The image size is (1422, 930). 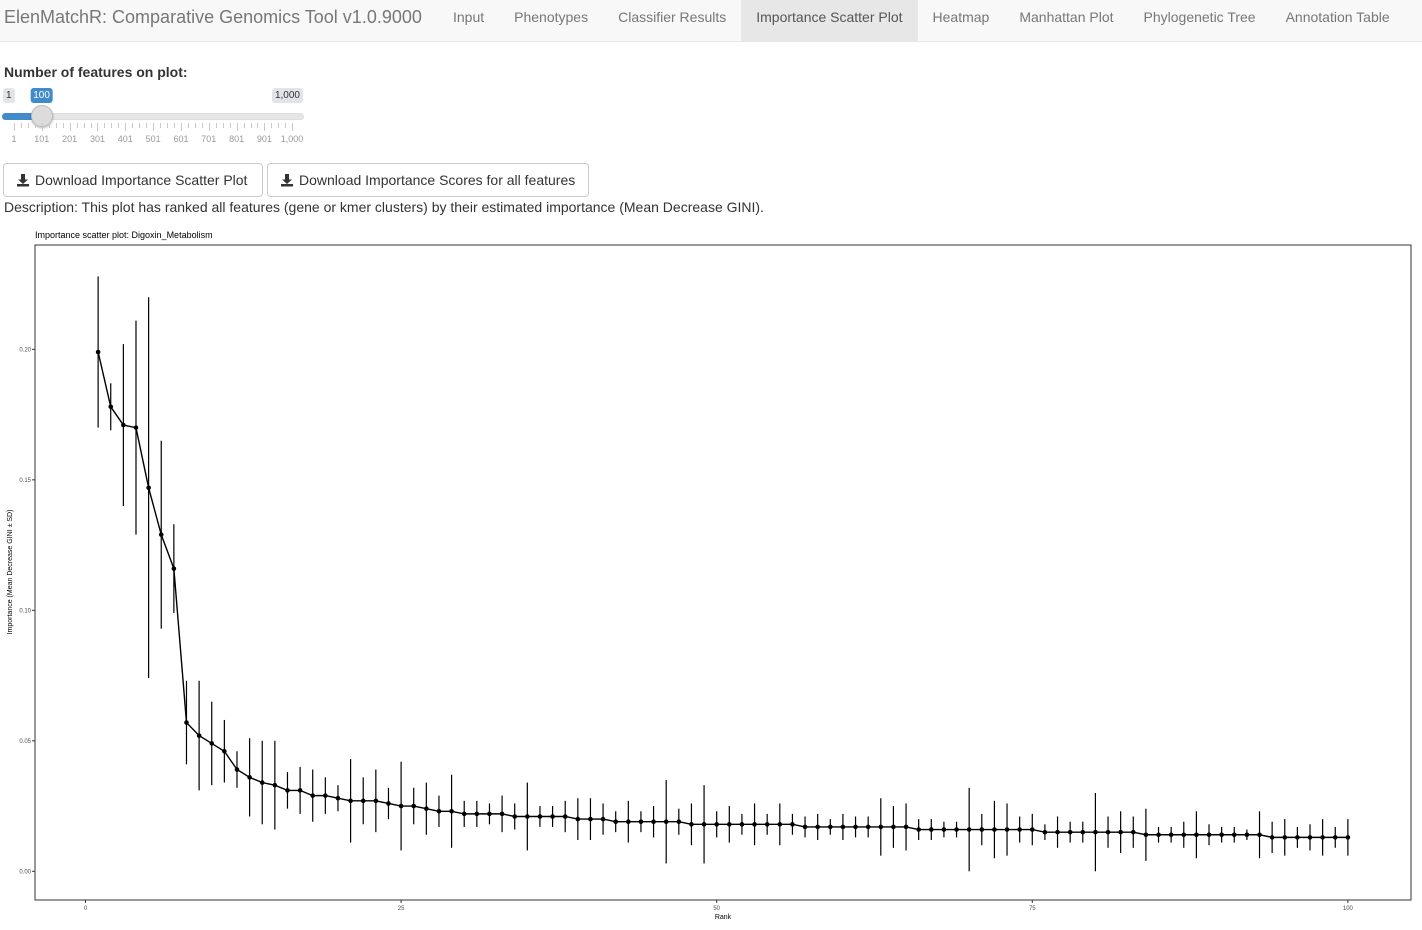 What do you see at coordinates (41, 116) in the screenshot?
I see `slider-handle` at bounding box center [41, 116].